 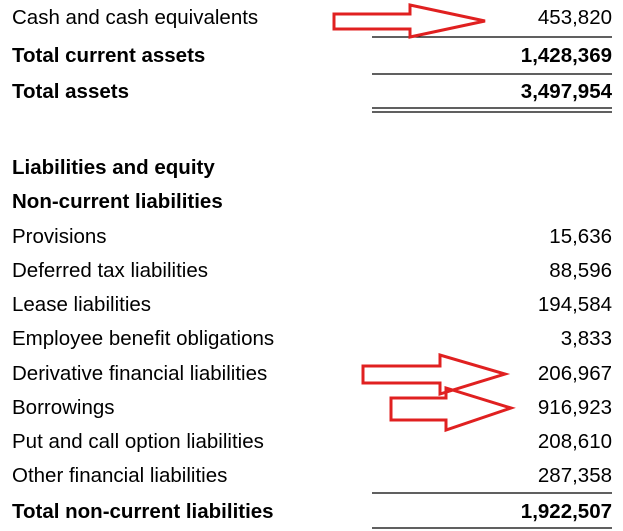 What do you see at coordinates (110, 270) in the screenshot?
I see `row-label: Deferred tax liabilities` at bounding box center [110, 270].